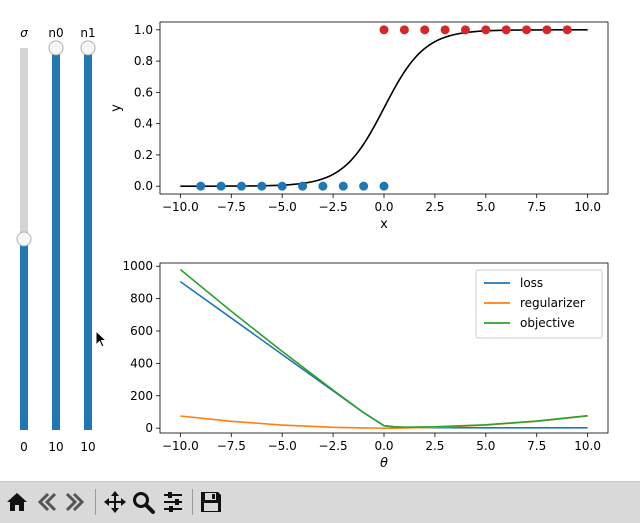 This screenshot has height=523, width=640. I want to click on bottom-x-axis-label: θ, so click(384, 463).